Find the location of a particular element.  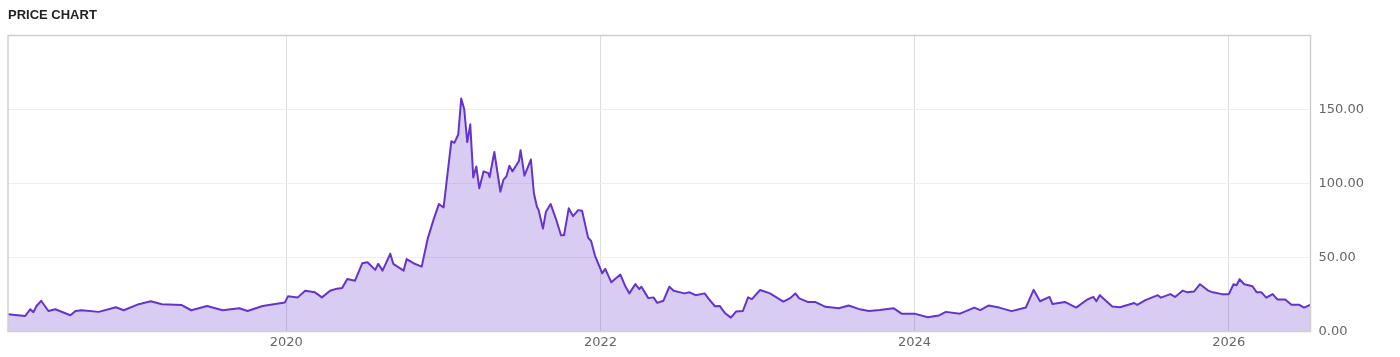

y-tick-label: 50.00 is located at coordinates (1337, 256).